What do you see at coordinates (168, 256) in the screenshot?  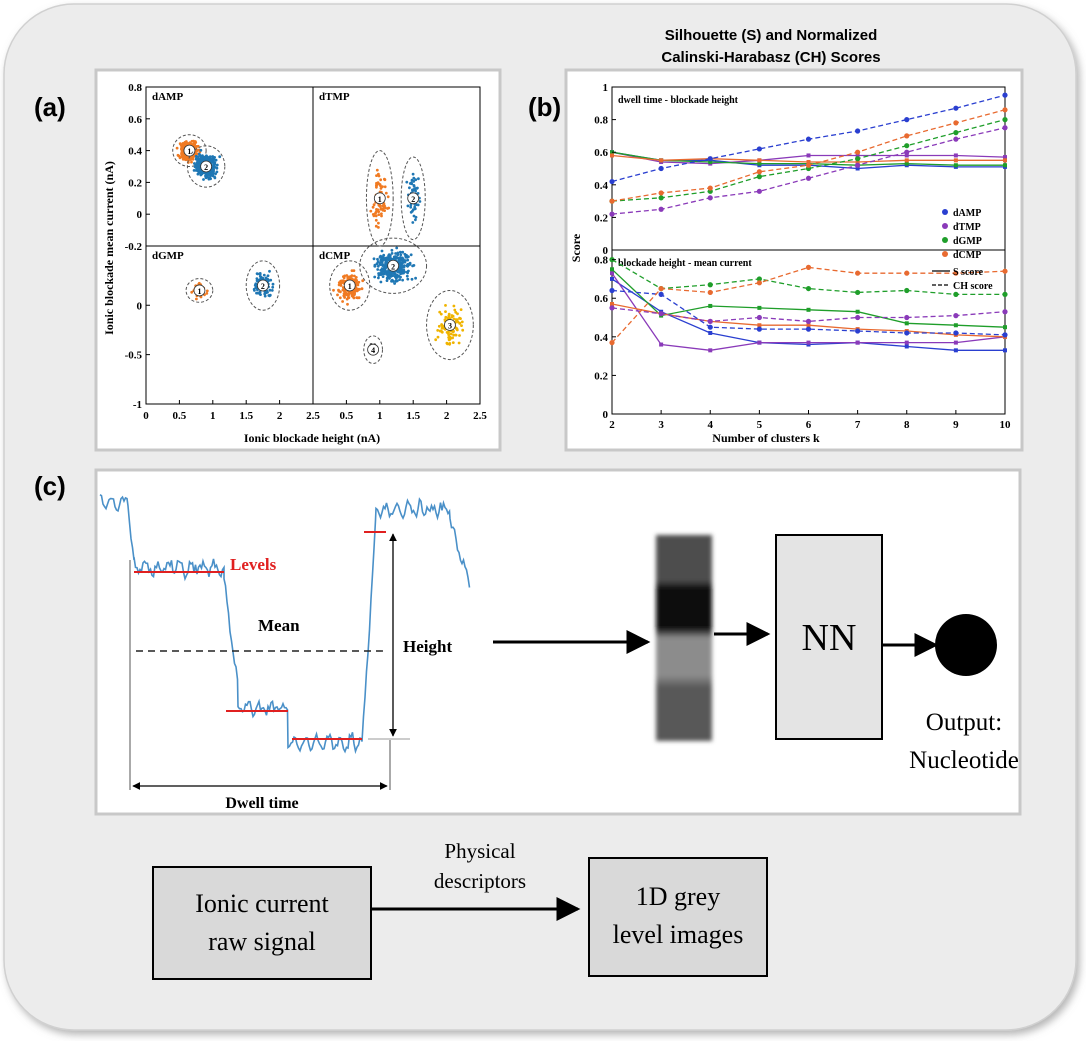 I see `subplot-title-dgmp: dGMP` at bounding box center [168, 256].